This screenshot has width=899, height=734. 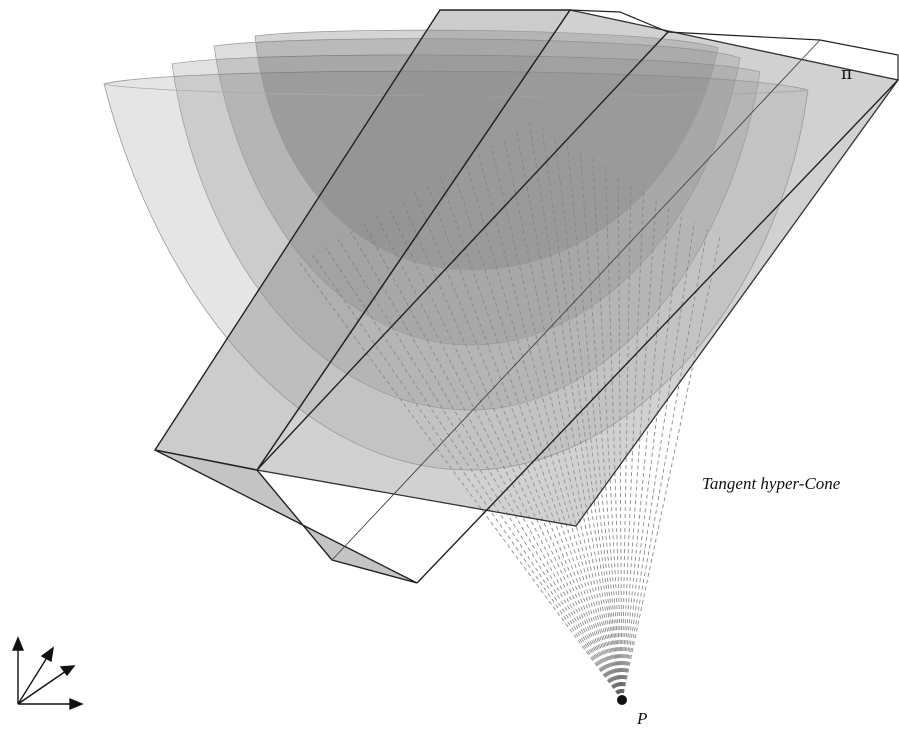 What do you see at coordinates (734, 44) in the screenshot?
I see `plane-top-edge` at bounding box center [734, 44].